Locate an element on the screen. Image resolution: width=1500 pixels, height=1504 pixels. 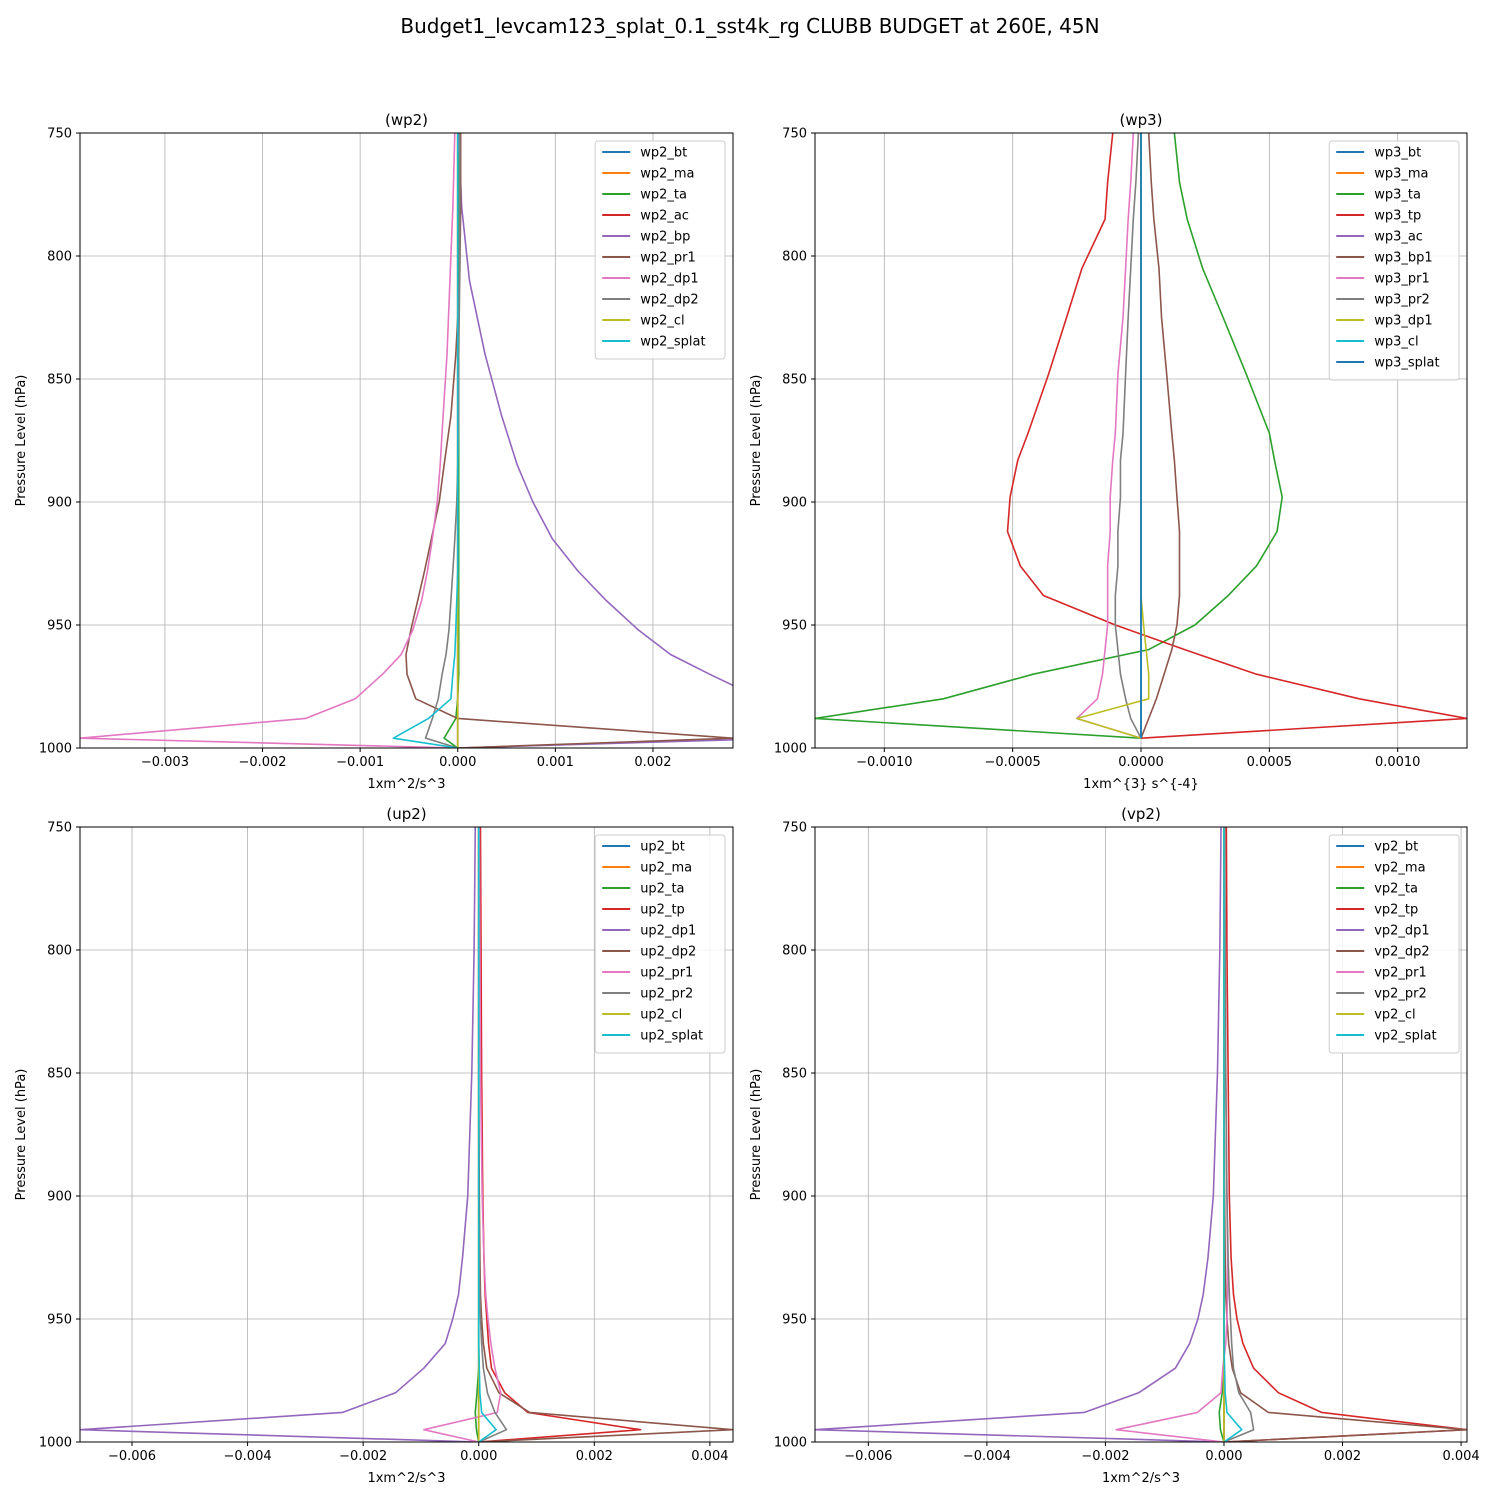
legend-label: wp2_dp2 is located at coordinates (669, 300).